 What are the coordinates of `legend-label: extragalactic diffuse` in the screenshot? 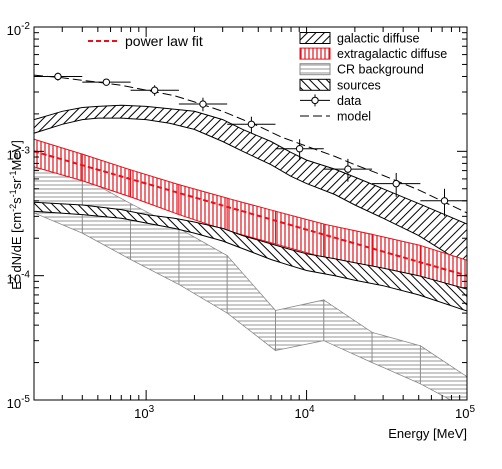 It's located at (392, 54).